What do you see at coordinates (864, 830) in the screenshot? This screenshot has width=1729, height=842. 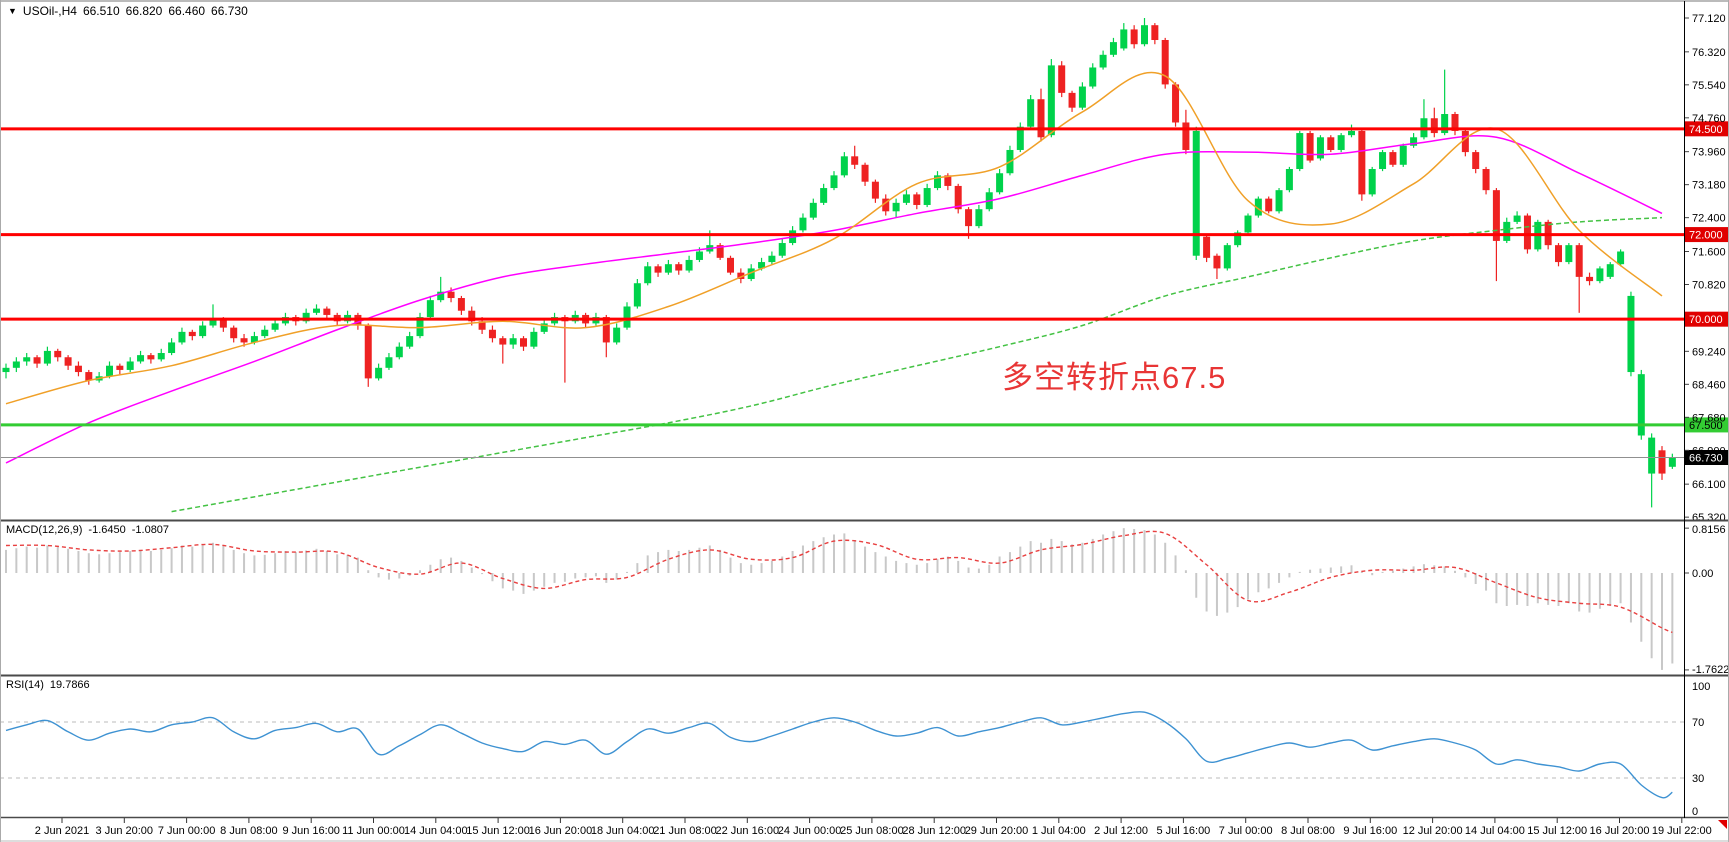 I see `time-axis` at bounding box center [864, 830].